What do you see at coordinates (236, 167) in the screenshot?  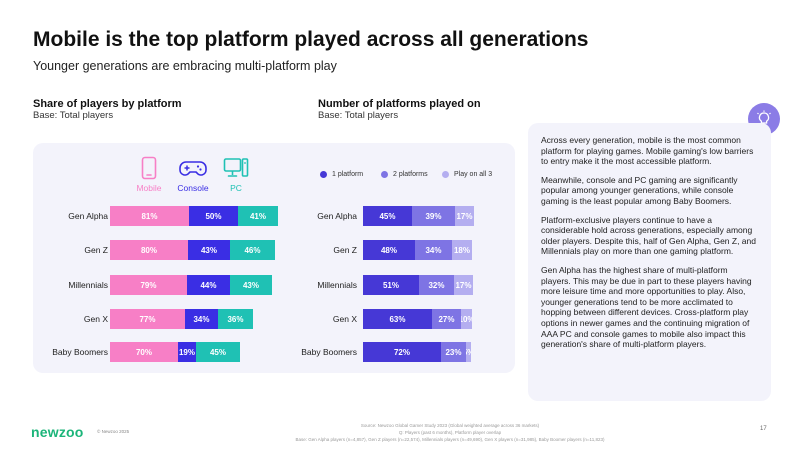 I see `desktop-pc-icon` at bounding box center [236, 167].